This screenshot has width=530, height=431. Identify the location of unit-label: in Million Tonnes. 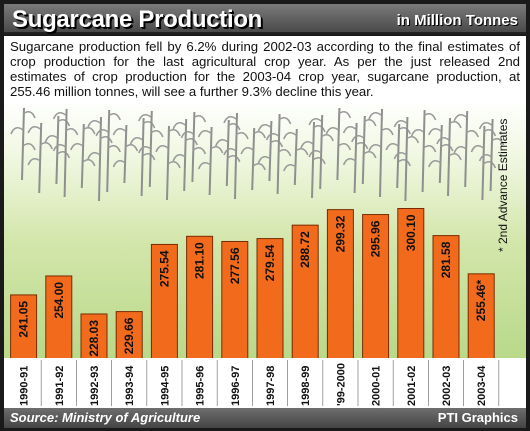
(457, 20).